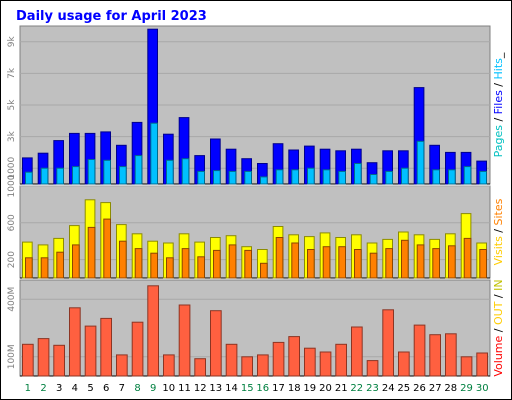 This screenshot has width=512, height=400. What do you see at coordinates (498, 55) in the screenshot?
I see `axis-label-part: _` at bounding box center [498, 55].